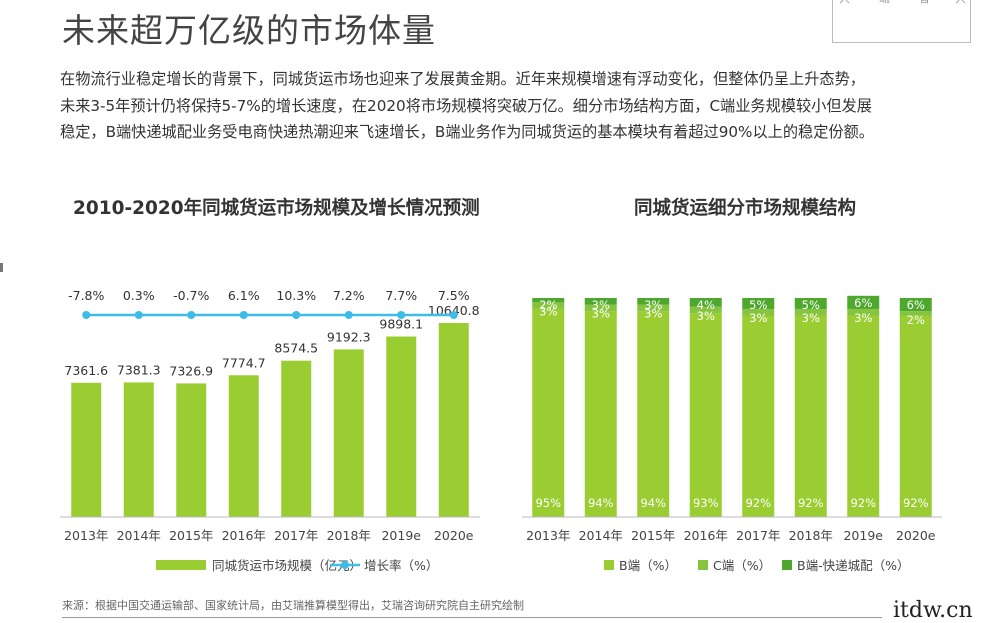 This screenshot has height=623, width=1000. I want to click on legend-marker-growth-rate, so click(345, 565).